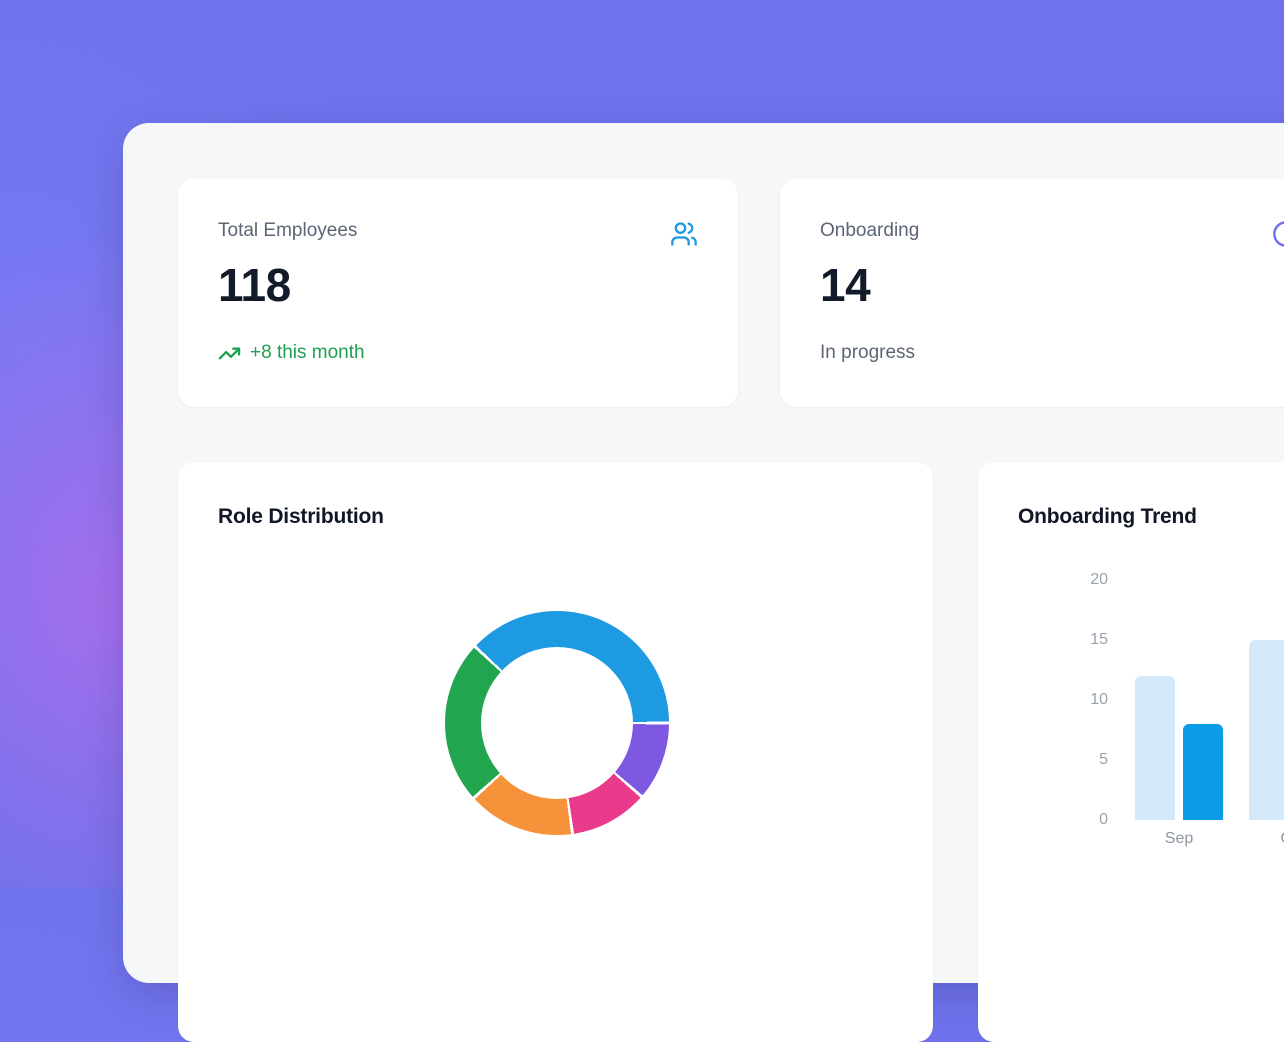  I want to click on x-axis-label: Sep, so click(1179, 838).